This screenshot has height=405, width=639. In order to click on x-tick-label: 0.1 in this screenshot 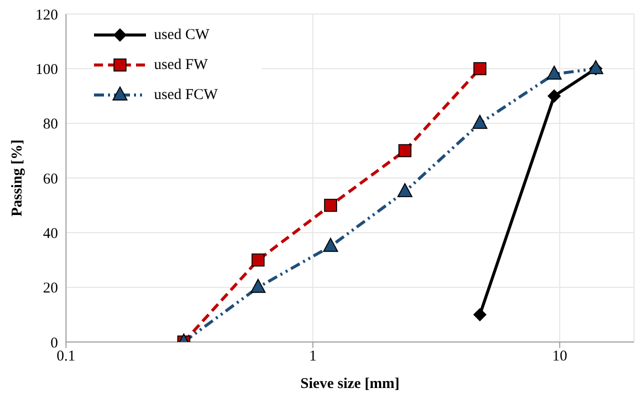, I will do `click(66, 356)`.